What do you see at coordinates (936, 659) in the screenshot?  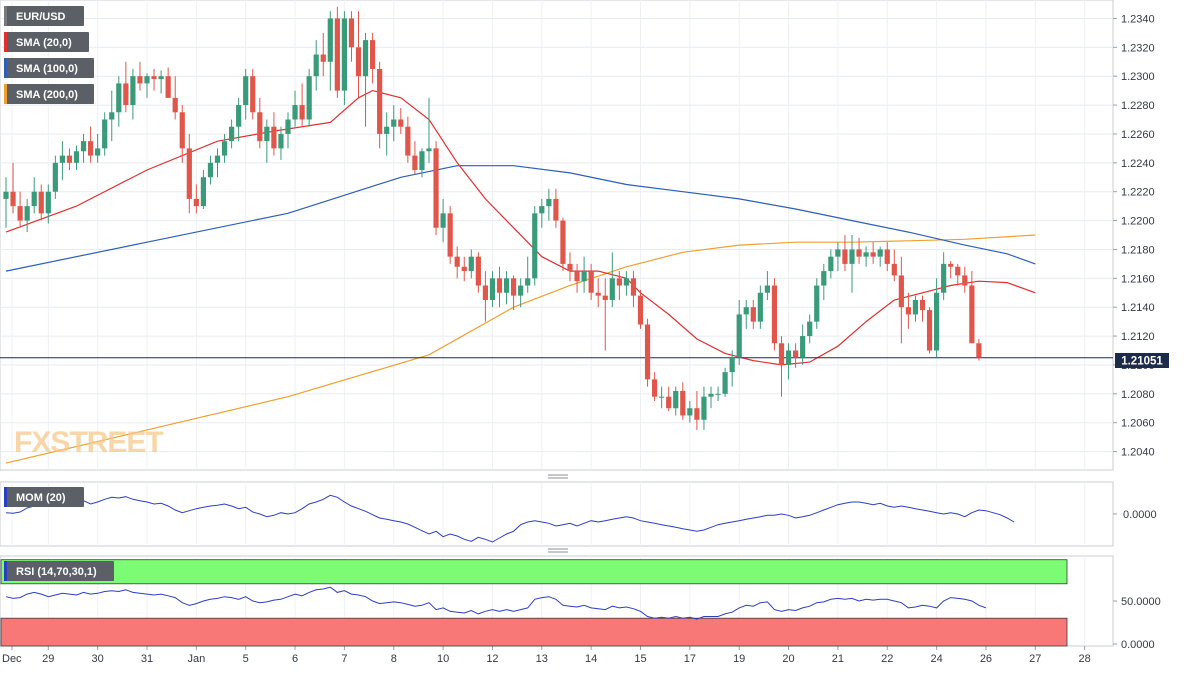 I see `x-tick-label: 24` at bounding box center [936, 659].